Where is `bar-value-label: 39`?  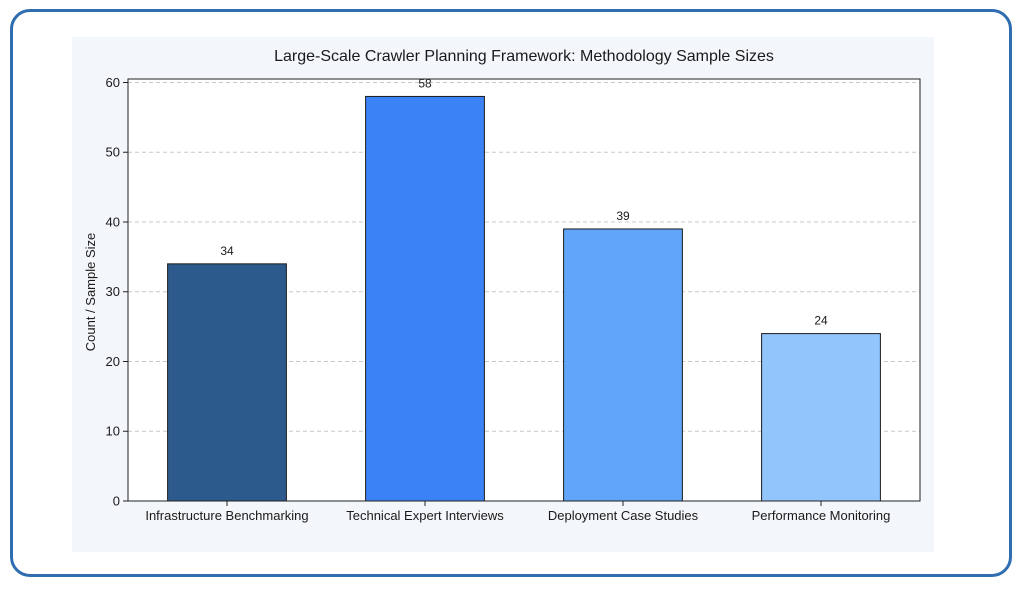
bar-value-label: 39 is located at coordinates (623, 216).